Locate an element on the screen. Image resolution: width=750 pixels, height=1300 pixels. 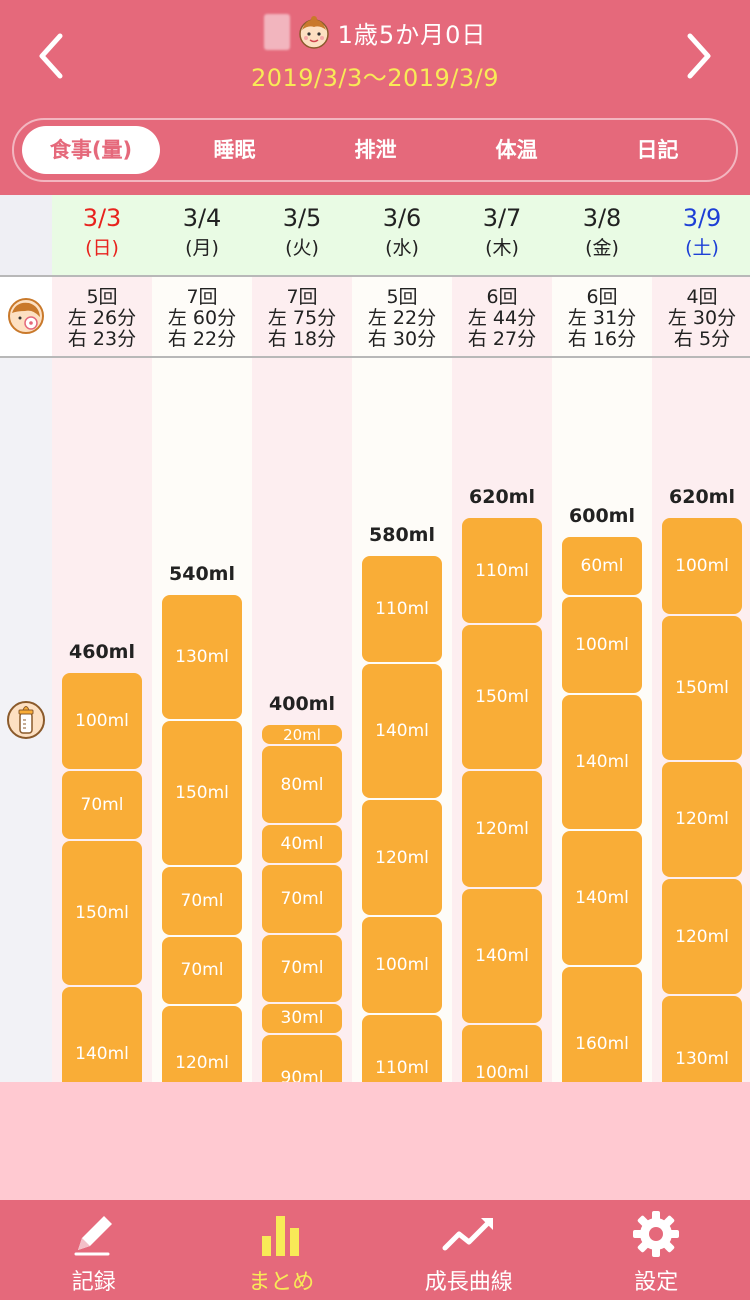
feeding-segment: 60ml is located at coordinates (602, 566).